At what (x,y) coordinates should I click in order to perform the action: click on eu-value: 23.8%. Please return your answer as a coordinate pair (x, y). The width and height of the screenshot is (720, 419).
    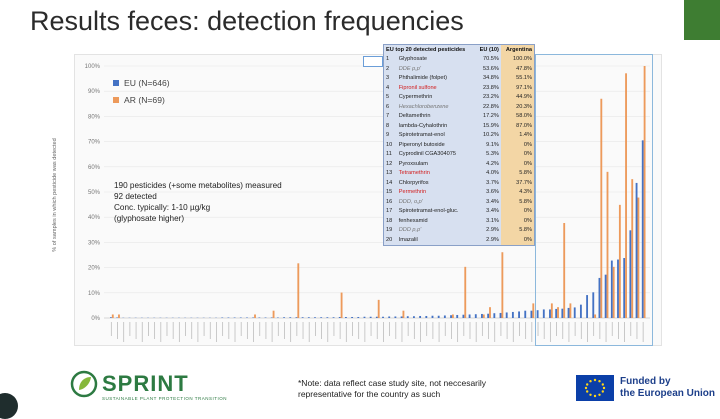
    Looking at the image, I should click on (488, 88).